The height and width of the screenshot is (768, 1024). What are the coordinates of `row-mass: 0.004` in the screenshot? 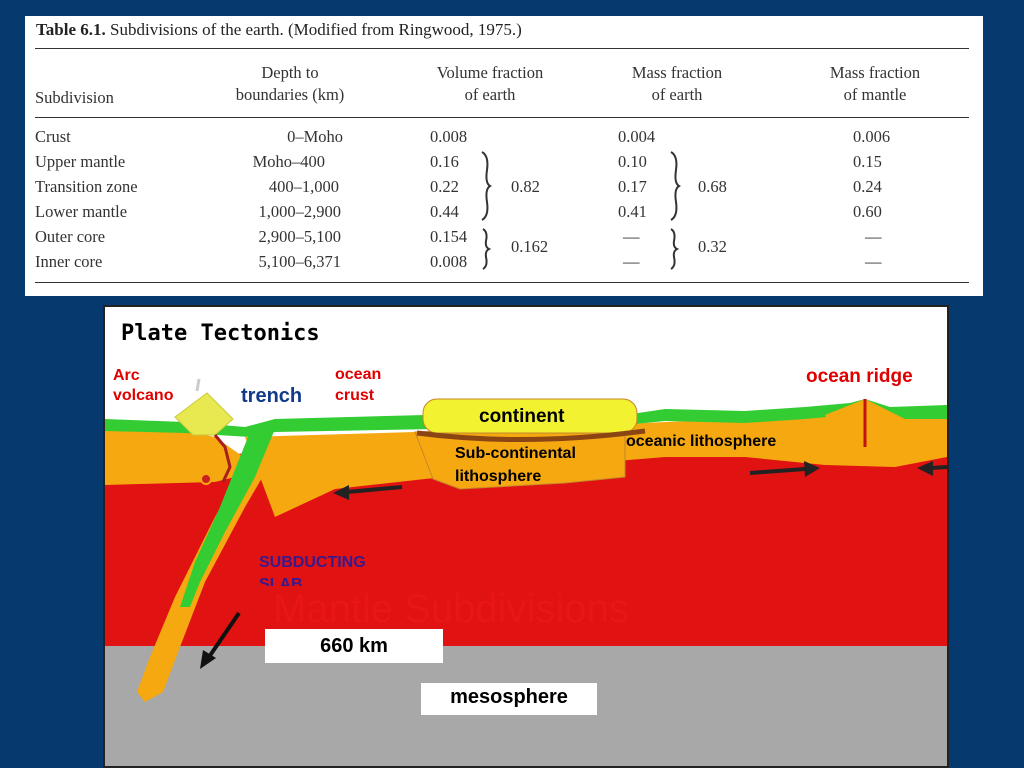 It's located at (637, 136).